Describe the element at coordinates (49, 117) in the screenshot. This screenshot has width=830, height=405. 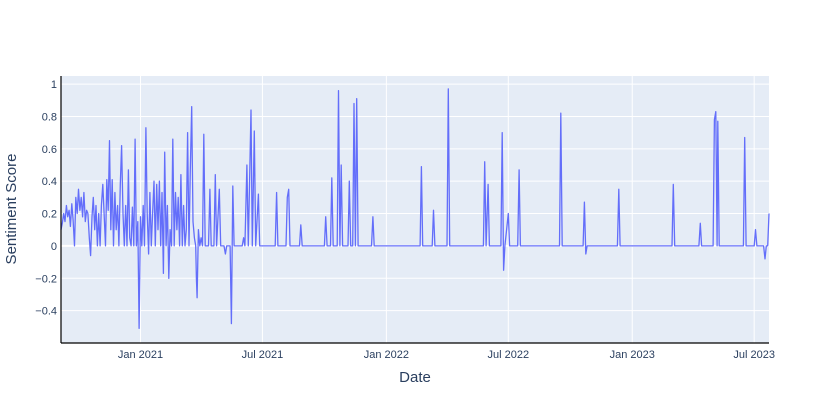
I see `y-tick-label: 0.8` at that location.